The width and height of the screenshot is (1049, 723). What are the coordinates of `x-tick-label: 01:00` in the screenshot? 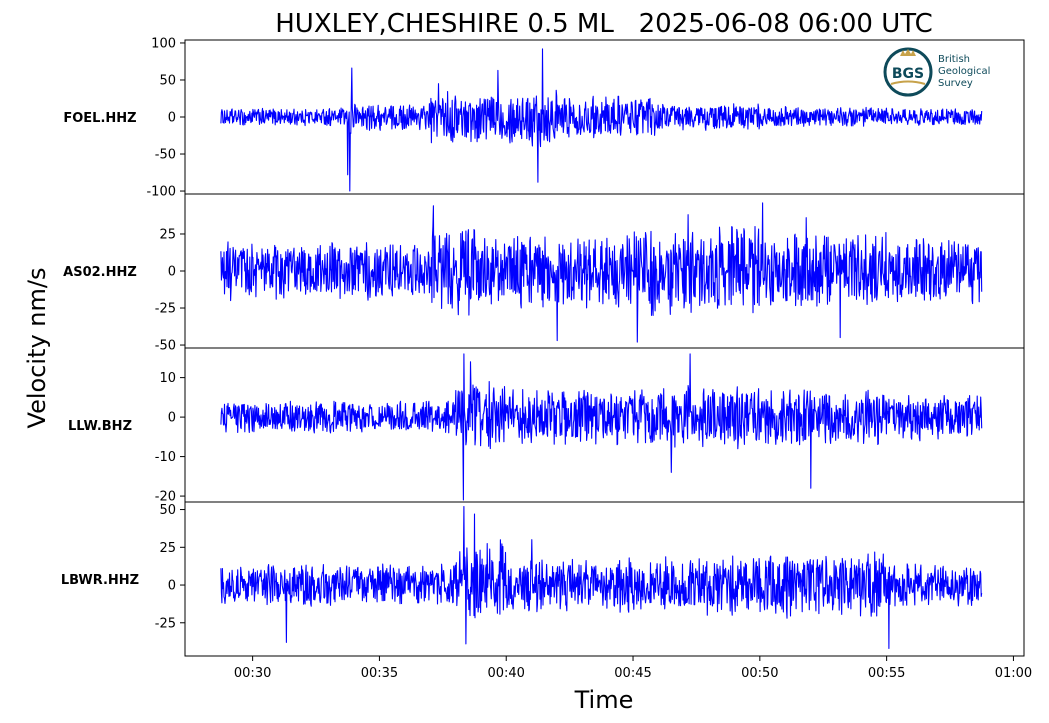 It's located at (1013, 673).